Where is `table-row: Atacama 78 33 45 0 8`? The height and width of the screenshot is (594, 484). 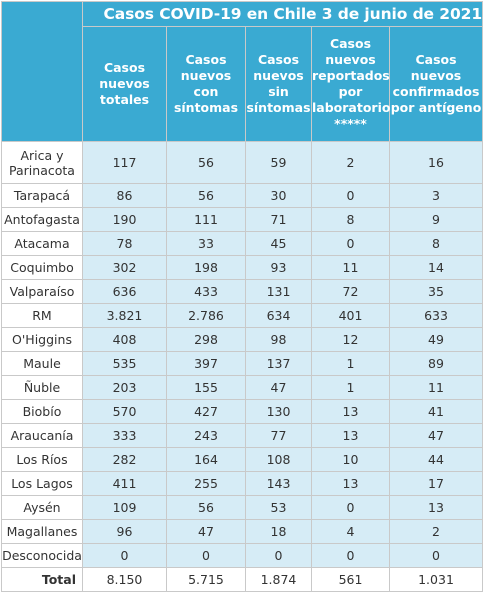
table-row: Atacama 78 33 45 0 8 is located at coordinates (242, 243).